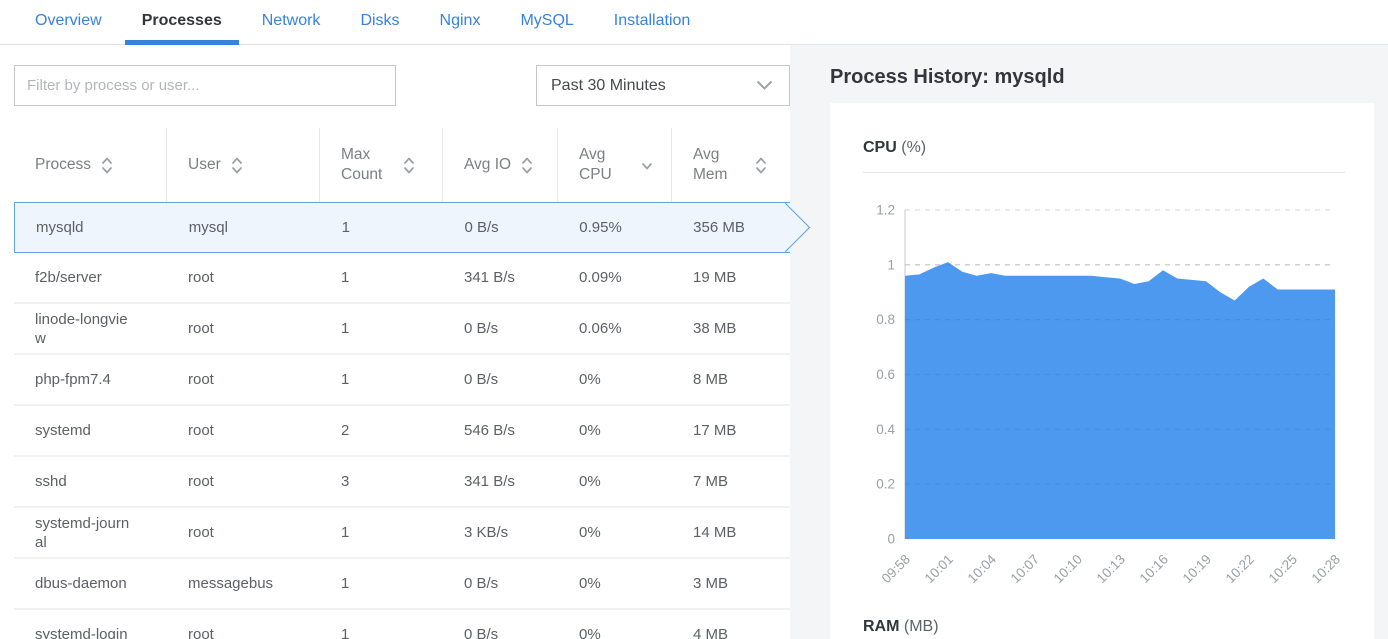 The width and height of the screenshot is (1388, 639). Describe the element at coordinates (205, 85) in the screenshot. I see `process-filter-input` at that location.